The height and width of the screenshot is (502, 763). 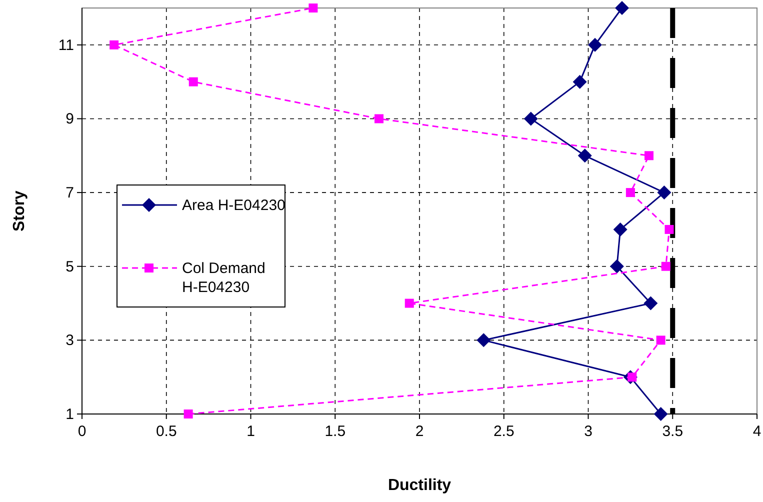 I want to click on y-tick-label: 9, so click(x=70, y=119).